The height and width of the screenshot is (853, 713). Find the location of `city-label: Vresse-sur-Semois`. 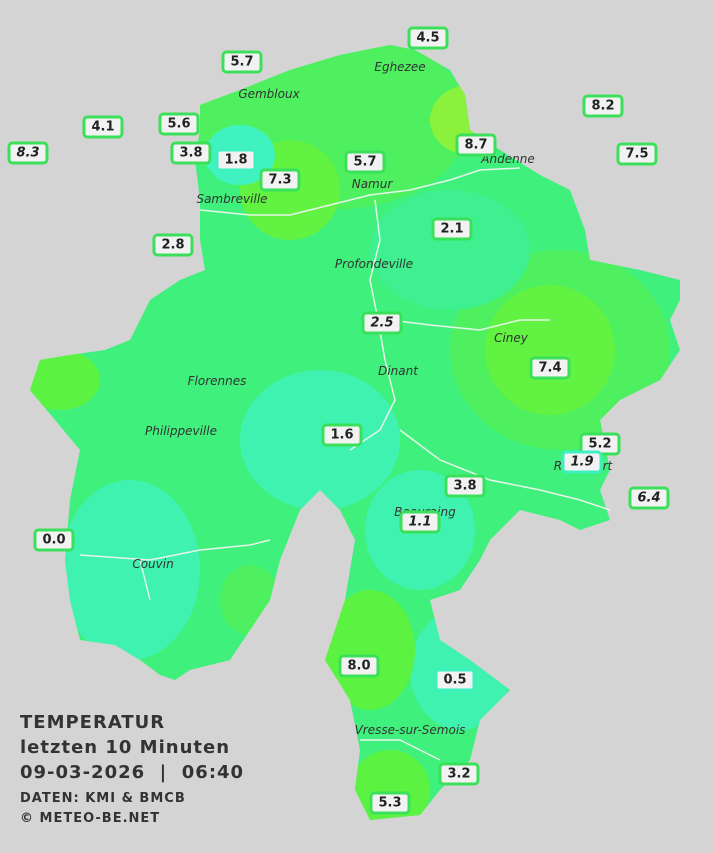

city-label: Vresse-sur-Semois is located at coordinates (410, 730).